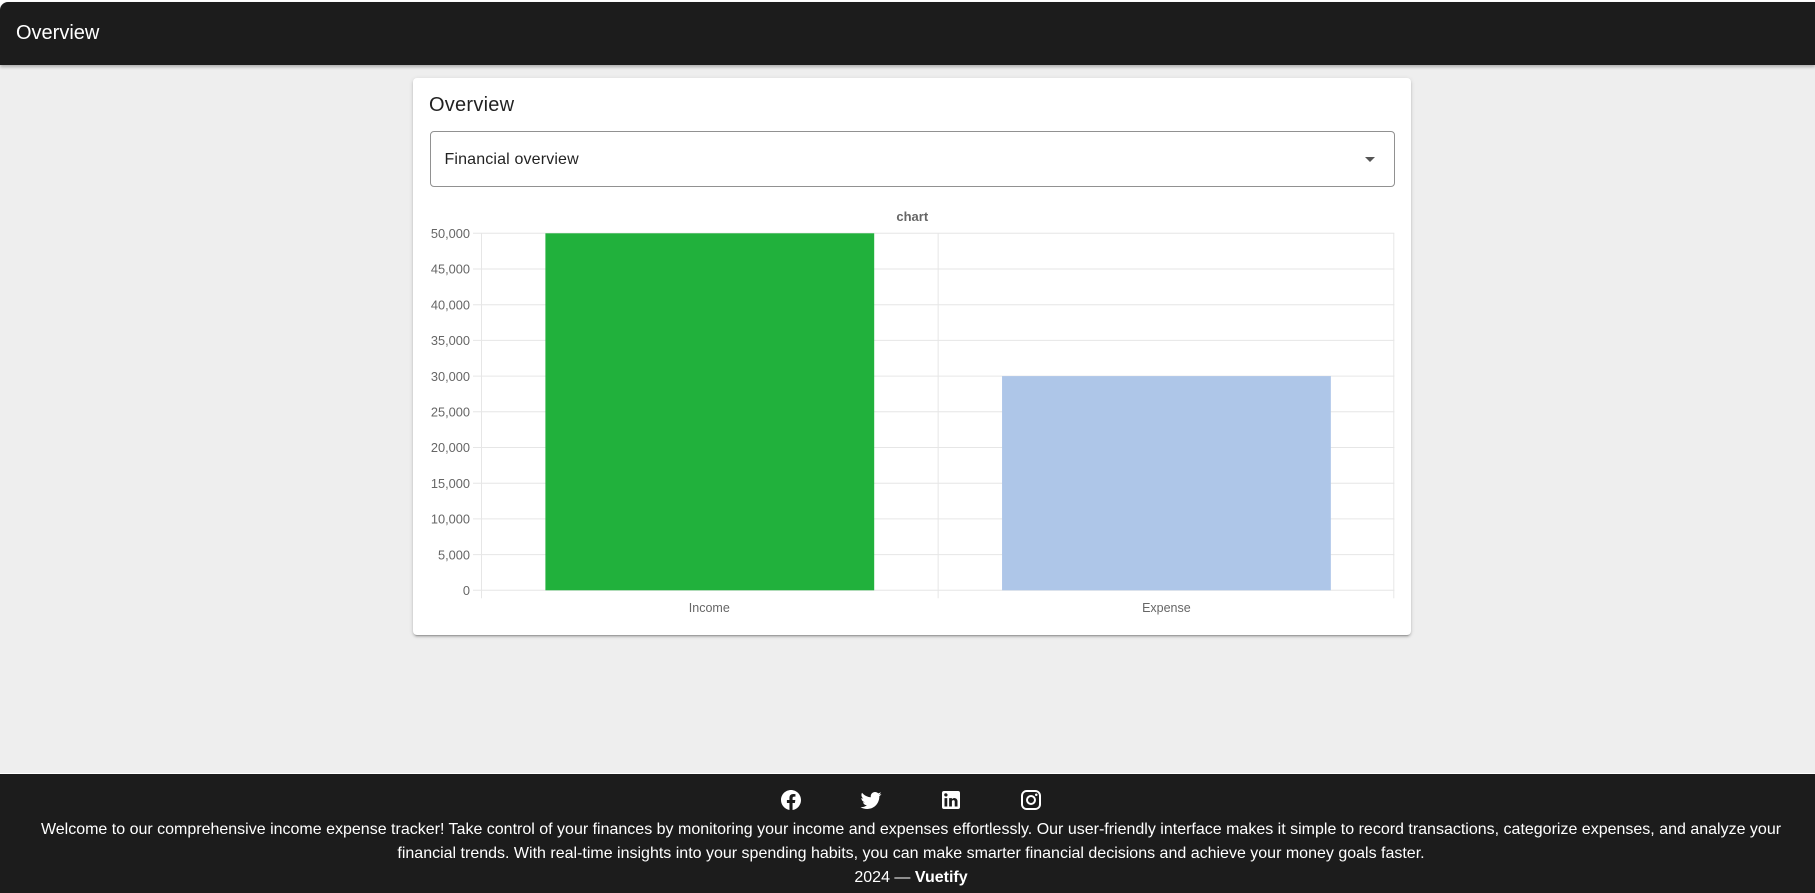  Describe the element at coordinates (450, 447) in the screenshot. I see `svg-text: 20,000` at that location.